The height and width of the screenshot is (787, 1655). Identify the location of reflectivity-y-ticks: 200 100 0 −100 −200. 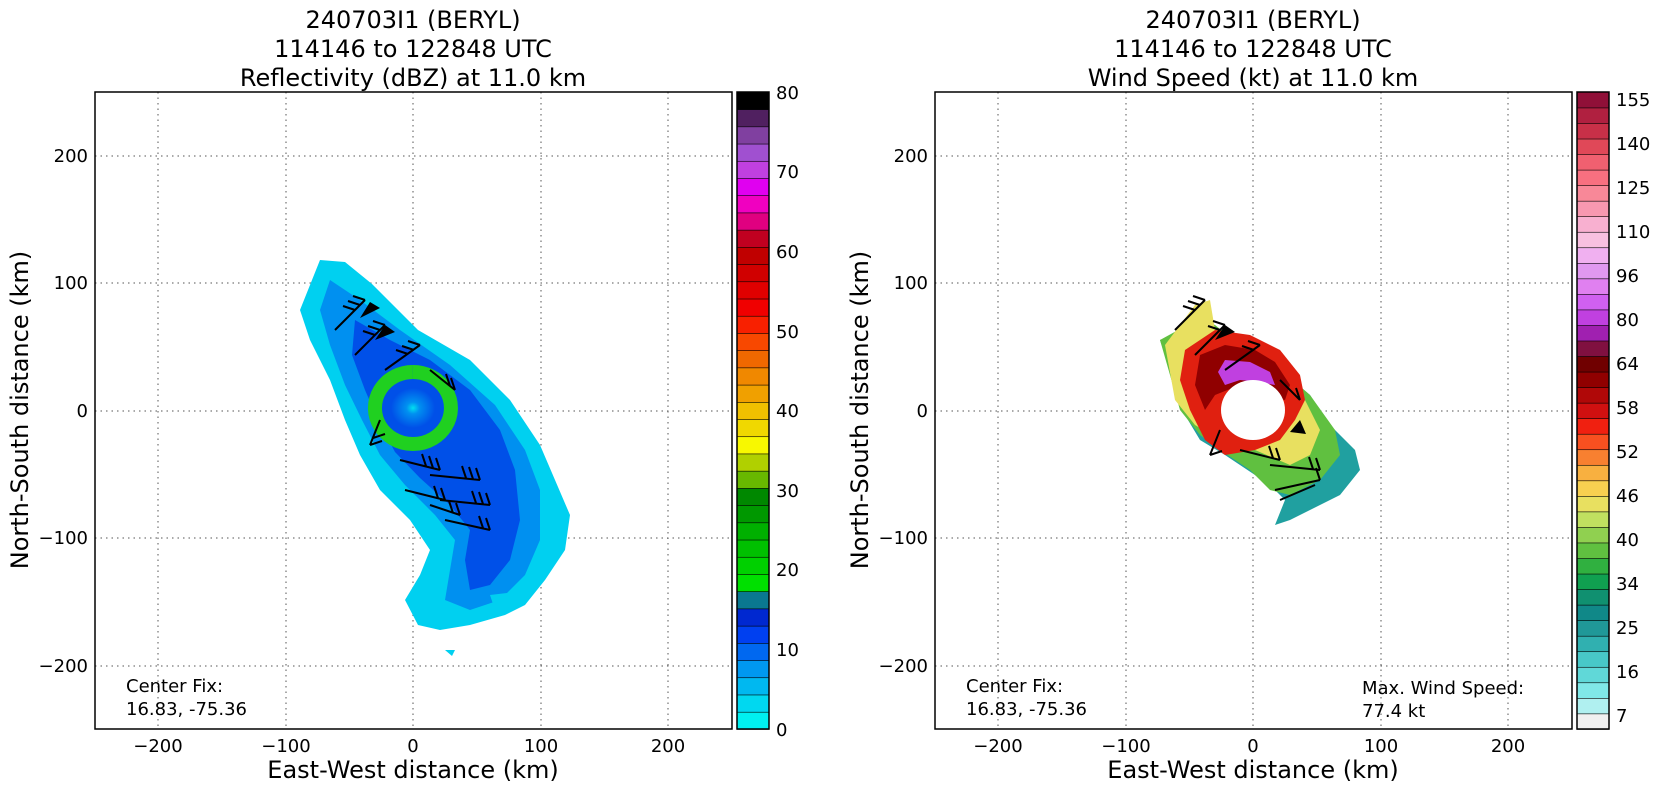
(63, 411).